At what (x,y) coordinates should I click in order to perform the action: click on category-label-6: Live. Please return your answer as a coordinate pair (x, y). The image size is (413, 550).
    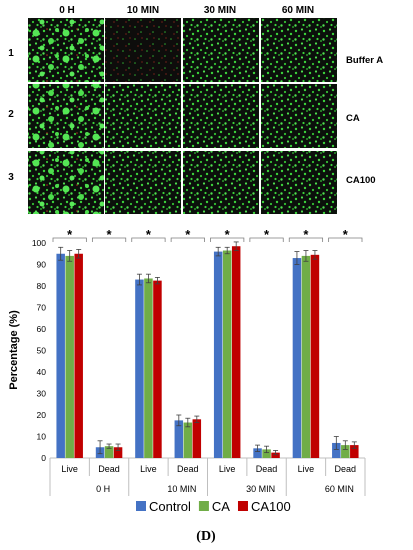
    Looking at the image, I should click on (306, 469).